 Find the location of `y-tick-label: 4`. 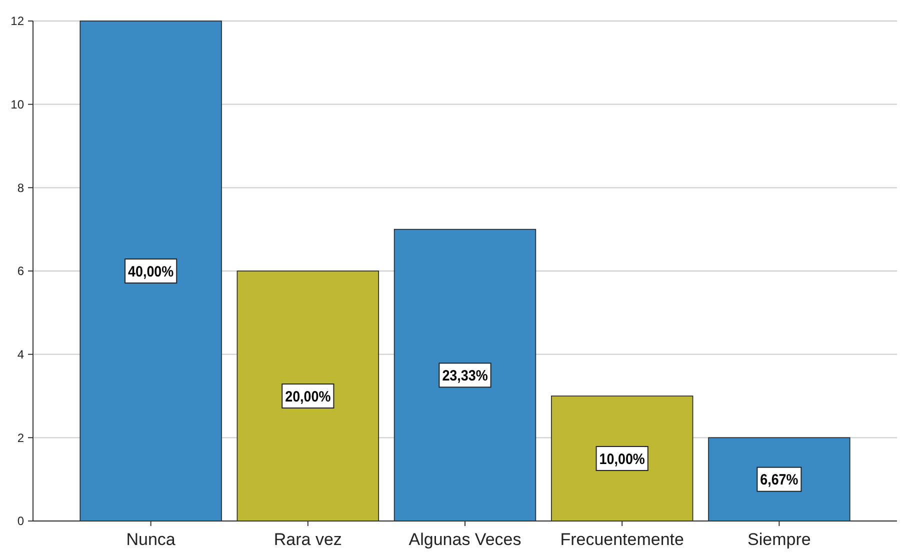

y-tick-label: 4 is located at coordinates (20, 355).